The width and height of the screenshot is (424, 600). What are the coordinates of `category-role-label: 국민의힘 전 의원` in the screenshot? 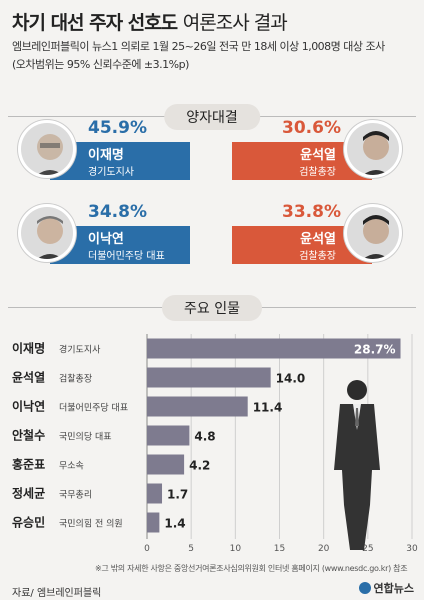 It's located at (91, 524).